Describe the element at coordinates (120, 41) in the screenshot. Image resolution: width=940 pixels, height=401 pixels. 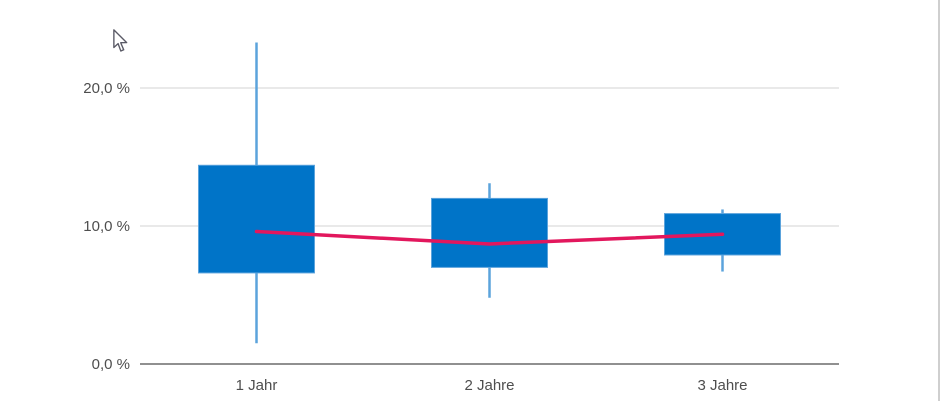
I see `mouse-cursor-icon` at that location.